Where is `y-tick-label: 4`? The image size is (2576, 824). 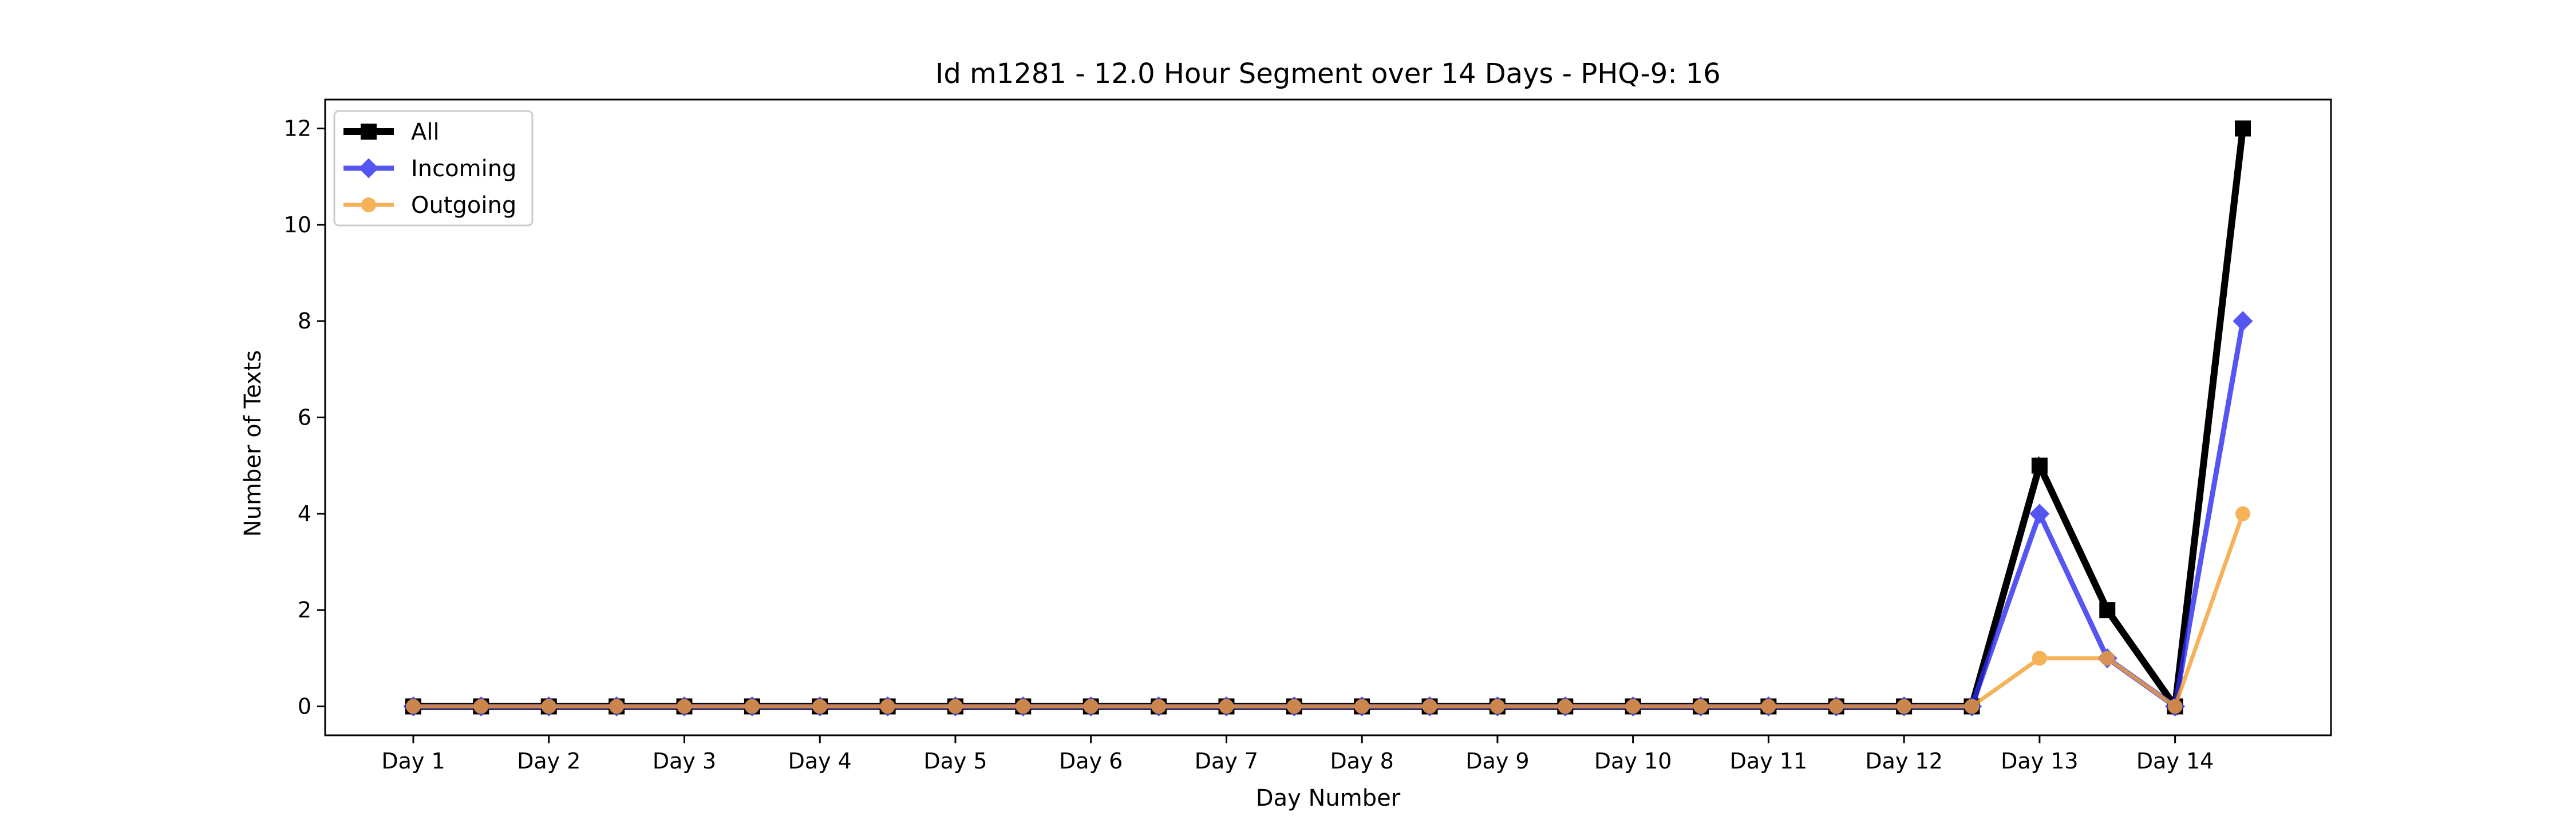
y-tick-label: 4 is located at coordinates (304, 513).